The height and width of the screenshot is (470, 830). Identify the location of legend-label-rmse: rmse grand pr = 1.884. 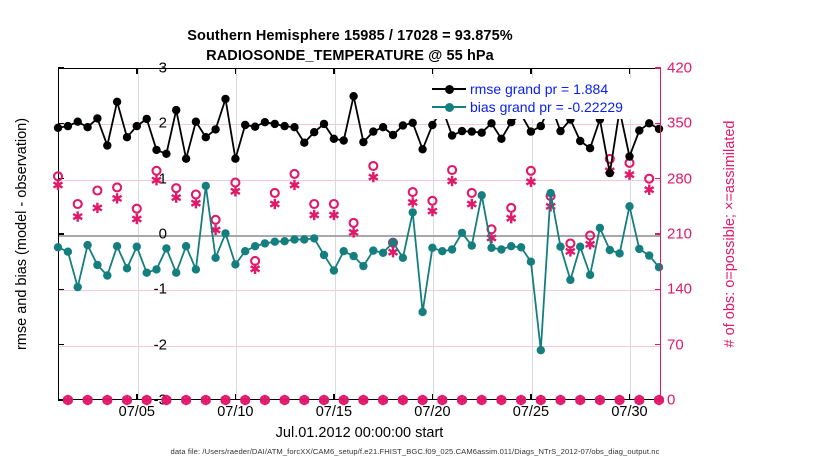
(539, 89).